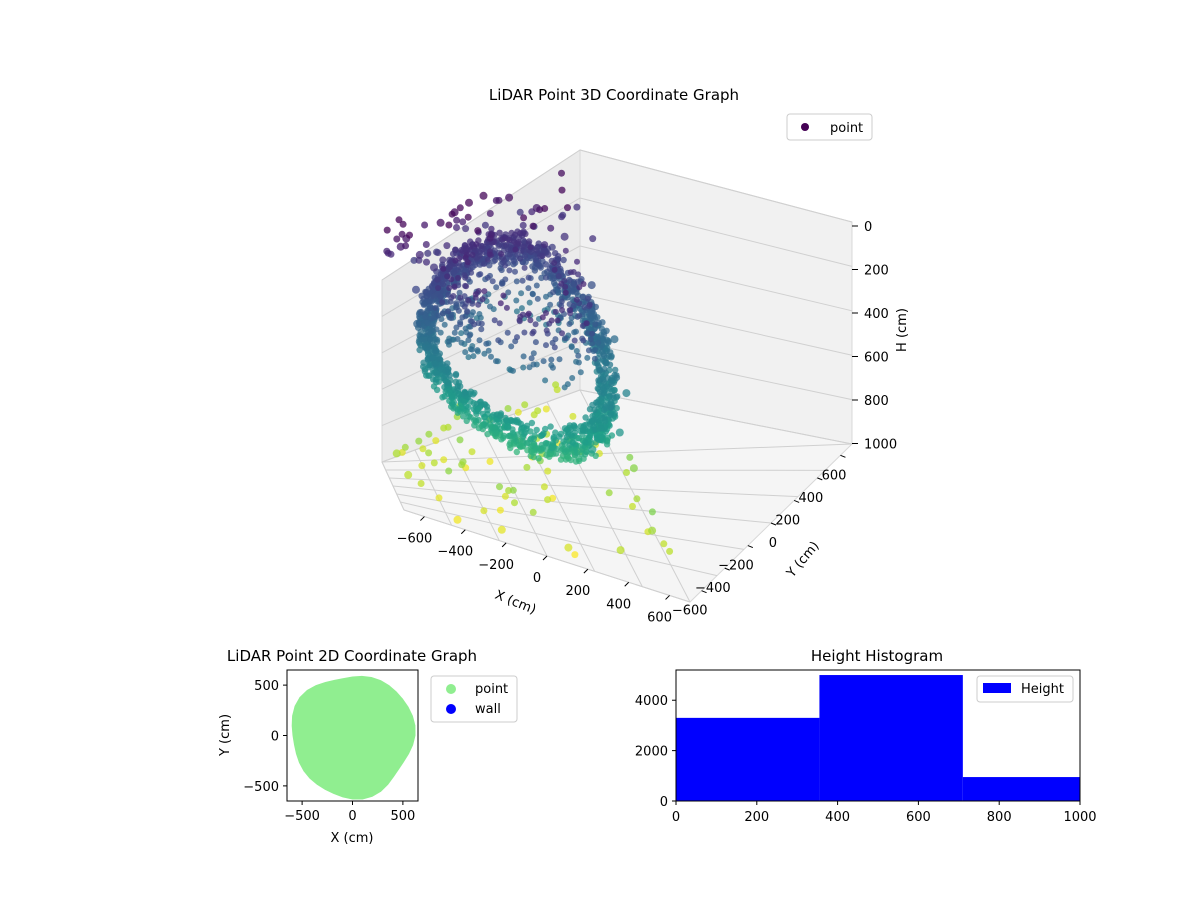  I want to click on chart-2d-title: LiDAR Point 2D Coordinate Graph, so click(352, 656).